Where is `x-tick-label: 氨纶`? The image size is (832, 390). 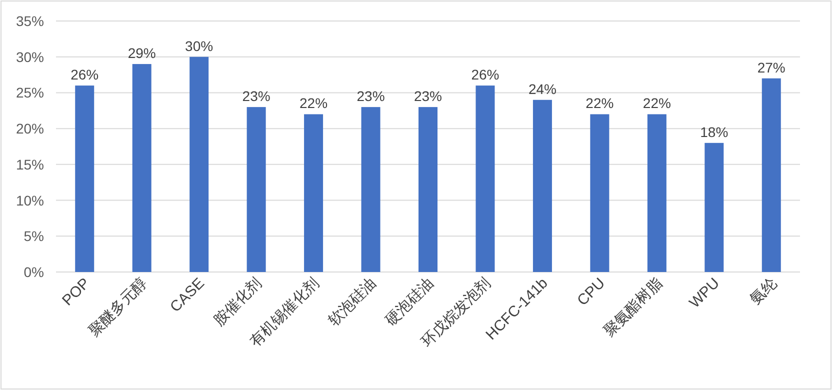 x-tick-label: 氨纶 is located at coordinates (763, 291).